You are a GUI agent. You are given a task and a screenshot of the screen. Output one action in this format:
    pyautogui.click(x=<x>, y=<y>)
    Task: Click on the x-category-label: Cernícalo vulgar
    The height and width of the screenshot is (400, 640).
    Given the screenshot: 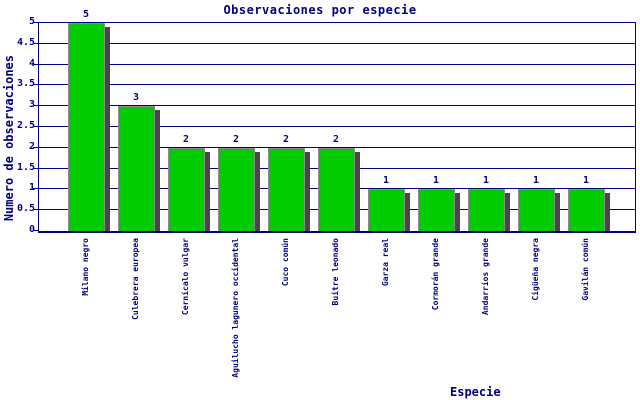 What is the action you would take?
    pyautogui.click(x=185, y=277)
    